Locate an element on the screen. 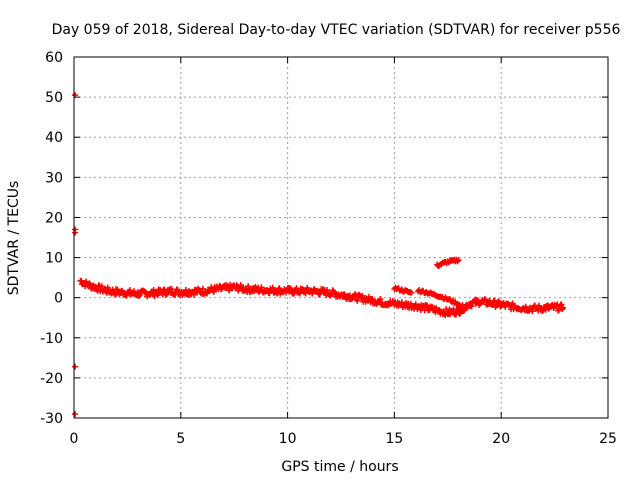 This screenshot has width=640, height=480. y-tick-label: 50 is located at coordinates (54, 98).